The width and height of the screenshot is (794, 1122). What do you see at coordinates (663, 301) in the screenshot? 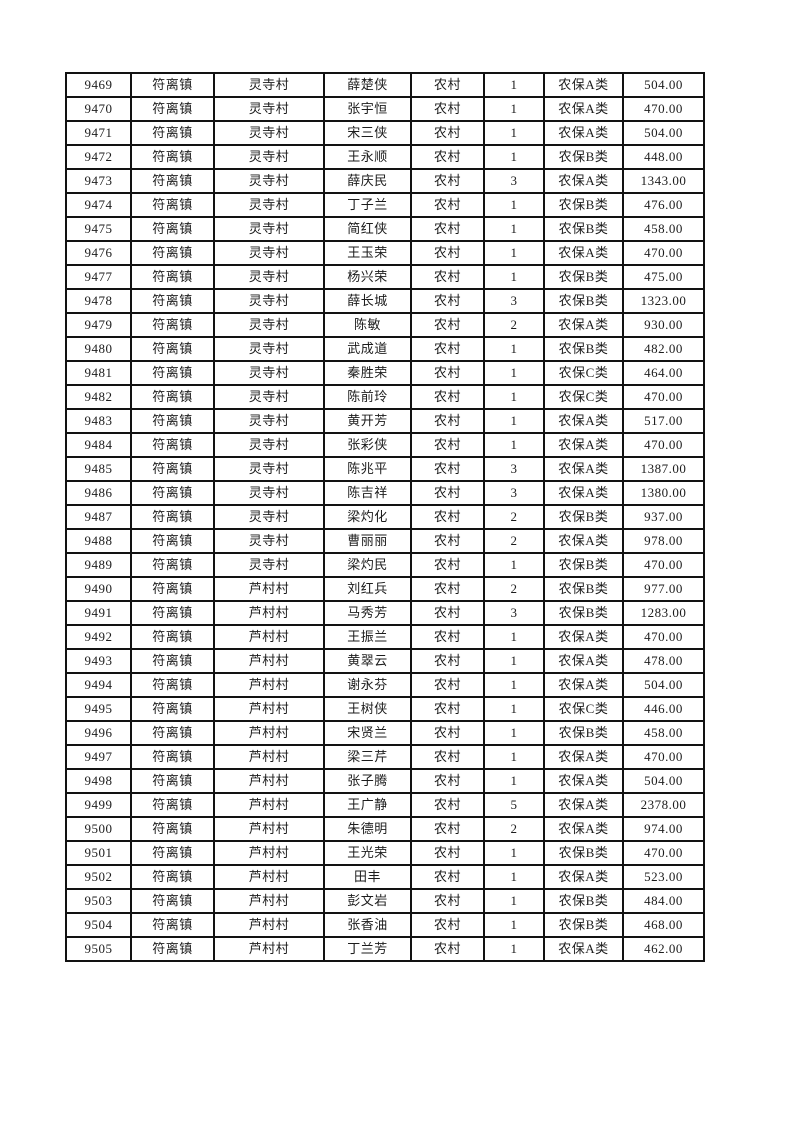
I see `cell-amount: 1323.00` at bounding box center [663, 301].